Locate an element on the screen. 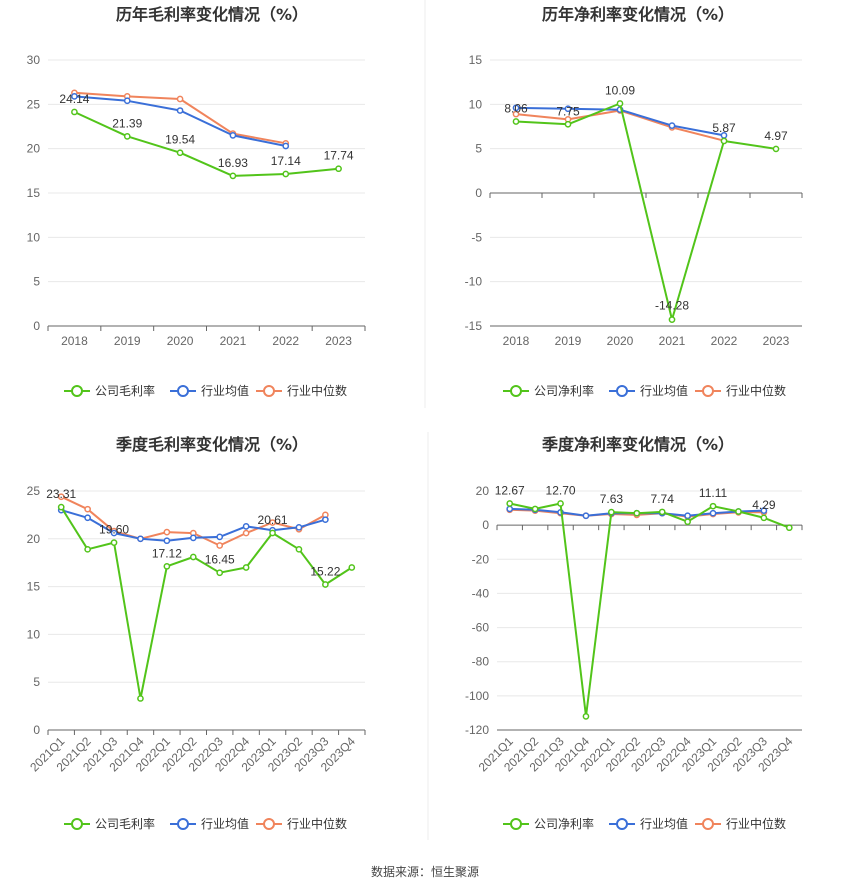  x-tick-label: 2022 is located at coordinates (724, 341).